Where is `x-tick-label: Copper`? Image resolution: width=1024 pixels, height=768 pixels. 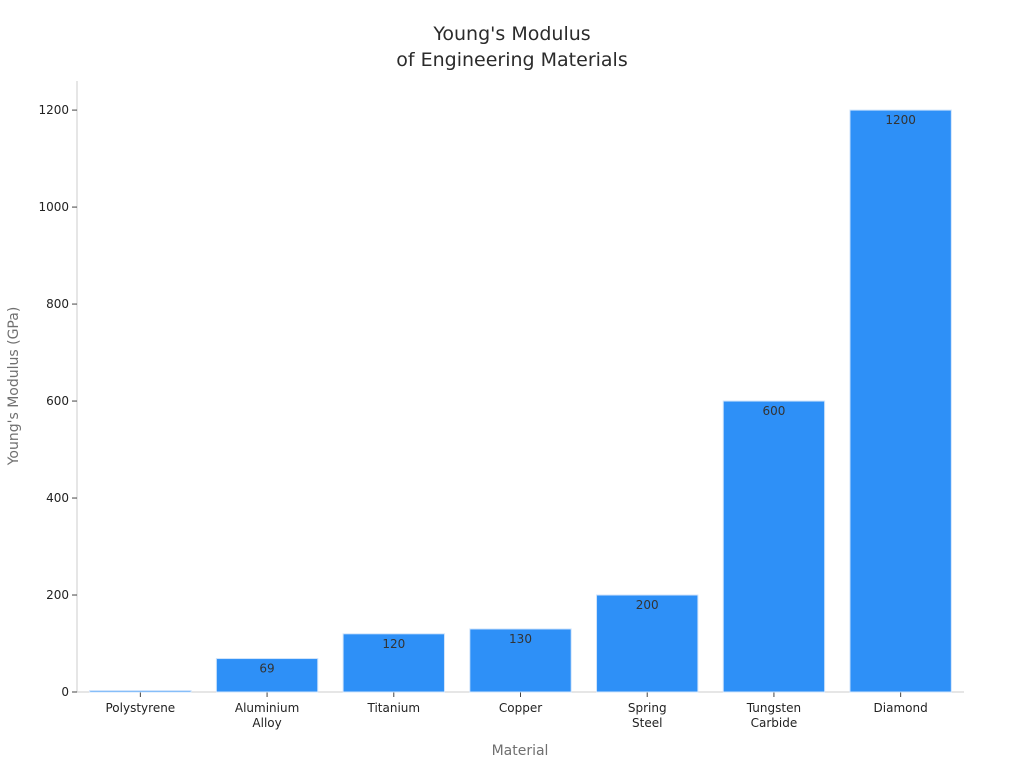 x-tick-label: Copper is located at coordinates (520, 708).